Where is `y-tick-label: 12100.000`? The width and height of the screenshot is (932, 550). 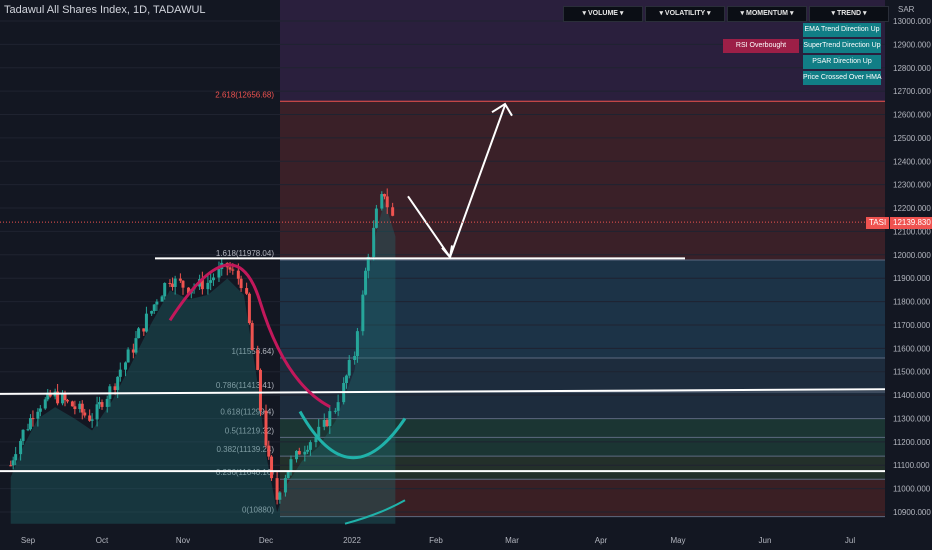 y-tick-label: 12100.000 is located at coordinates (912, 231).